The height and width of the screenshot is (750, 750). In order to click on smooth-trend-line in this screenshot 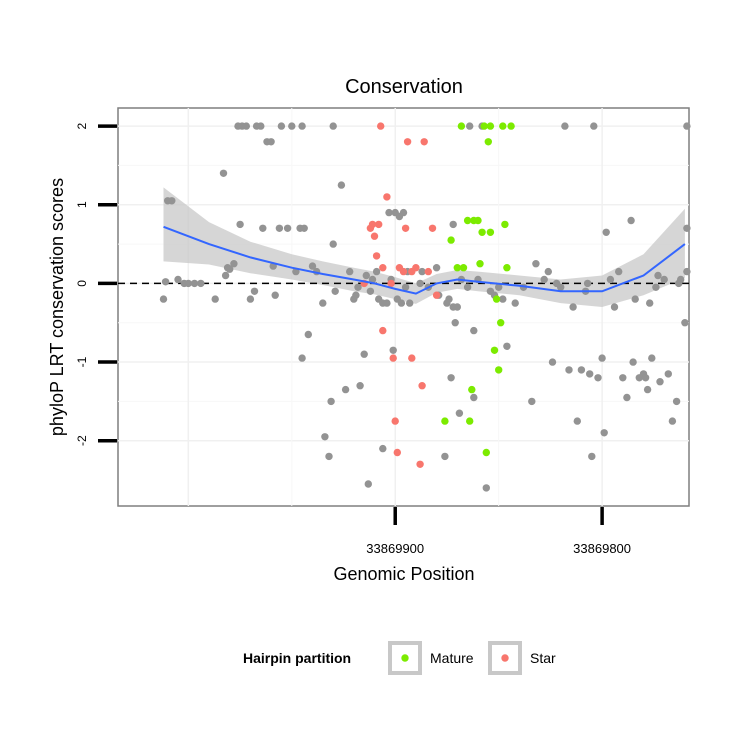, I will do `click(424, 260)`.